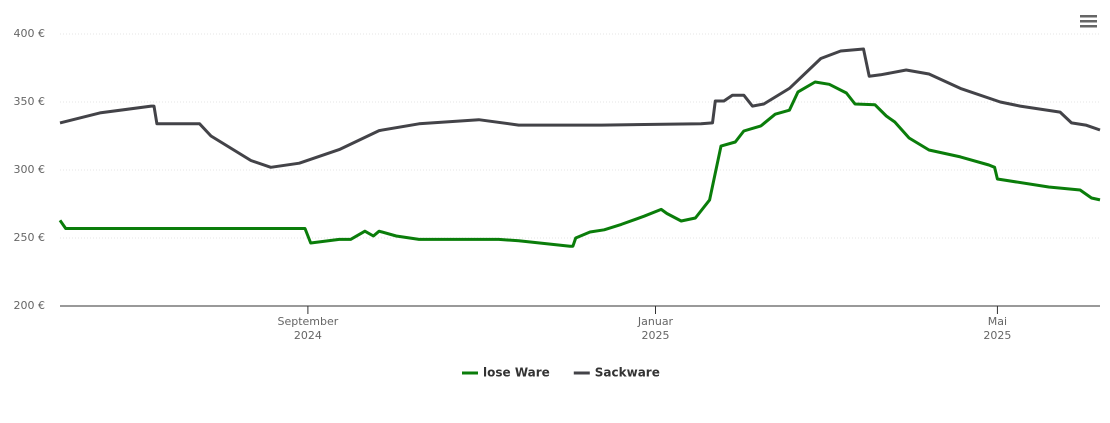  What do you see at coordinates (997, 321) in the screenshot?
I see `x-tick-label: Mai` at bounding box center [997, 321].